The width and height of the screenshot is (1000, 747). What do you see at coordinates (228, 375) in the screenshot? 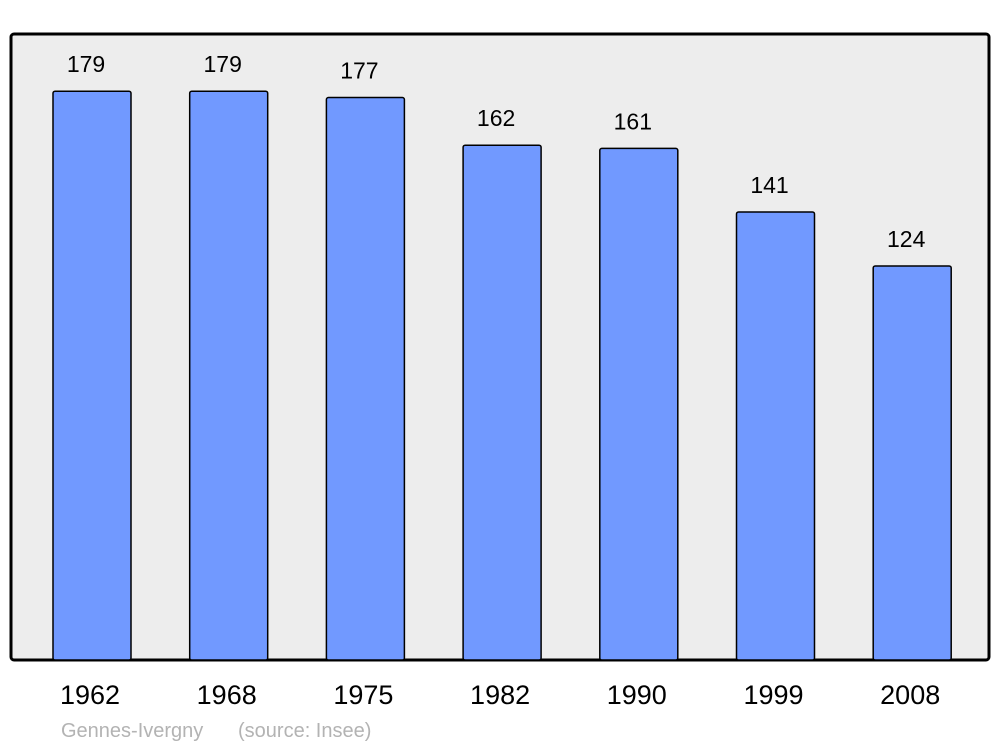
I see `bar-1968` at bounding box center [228, 375].